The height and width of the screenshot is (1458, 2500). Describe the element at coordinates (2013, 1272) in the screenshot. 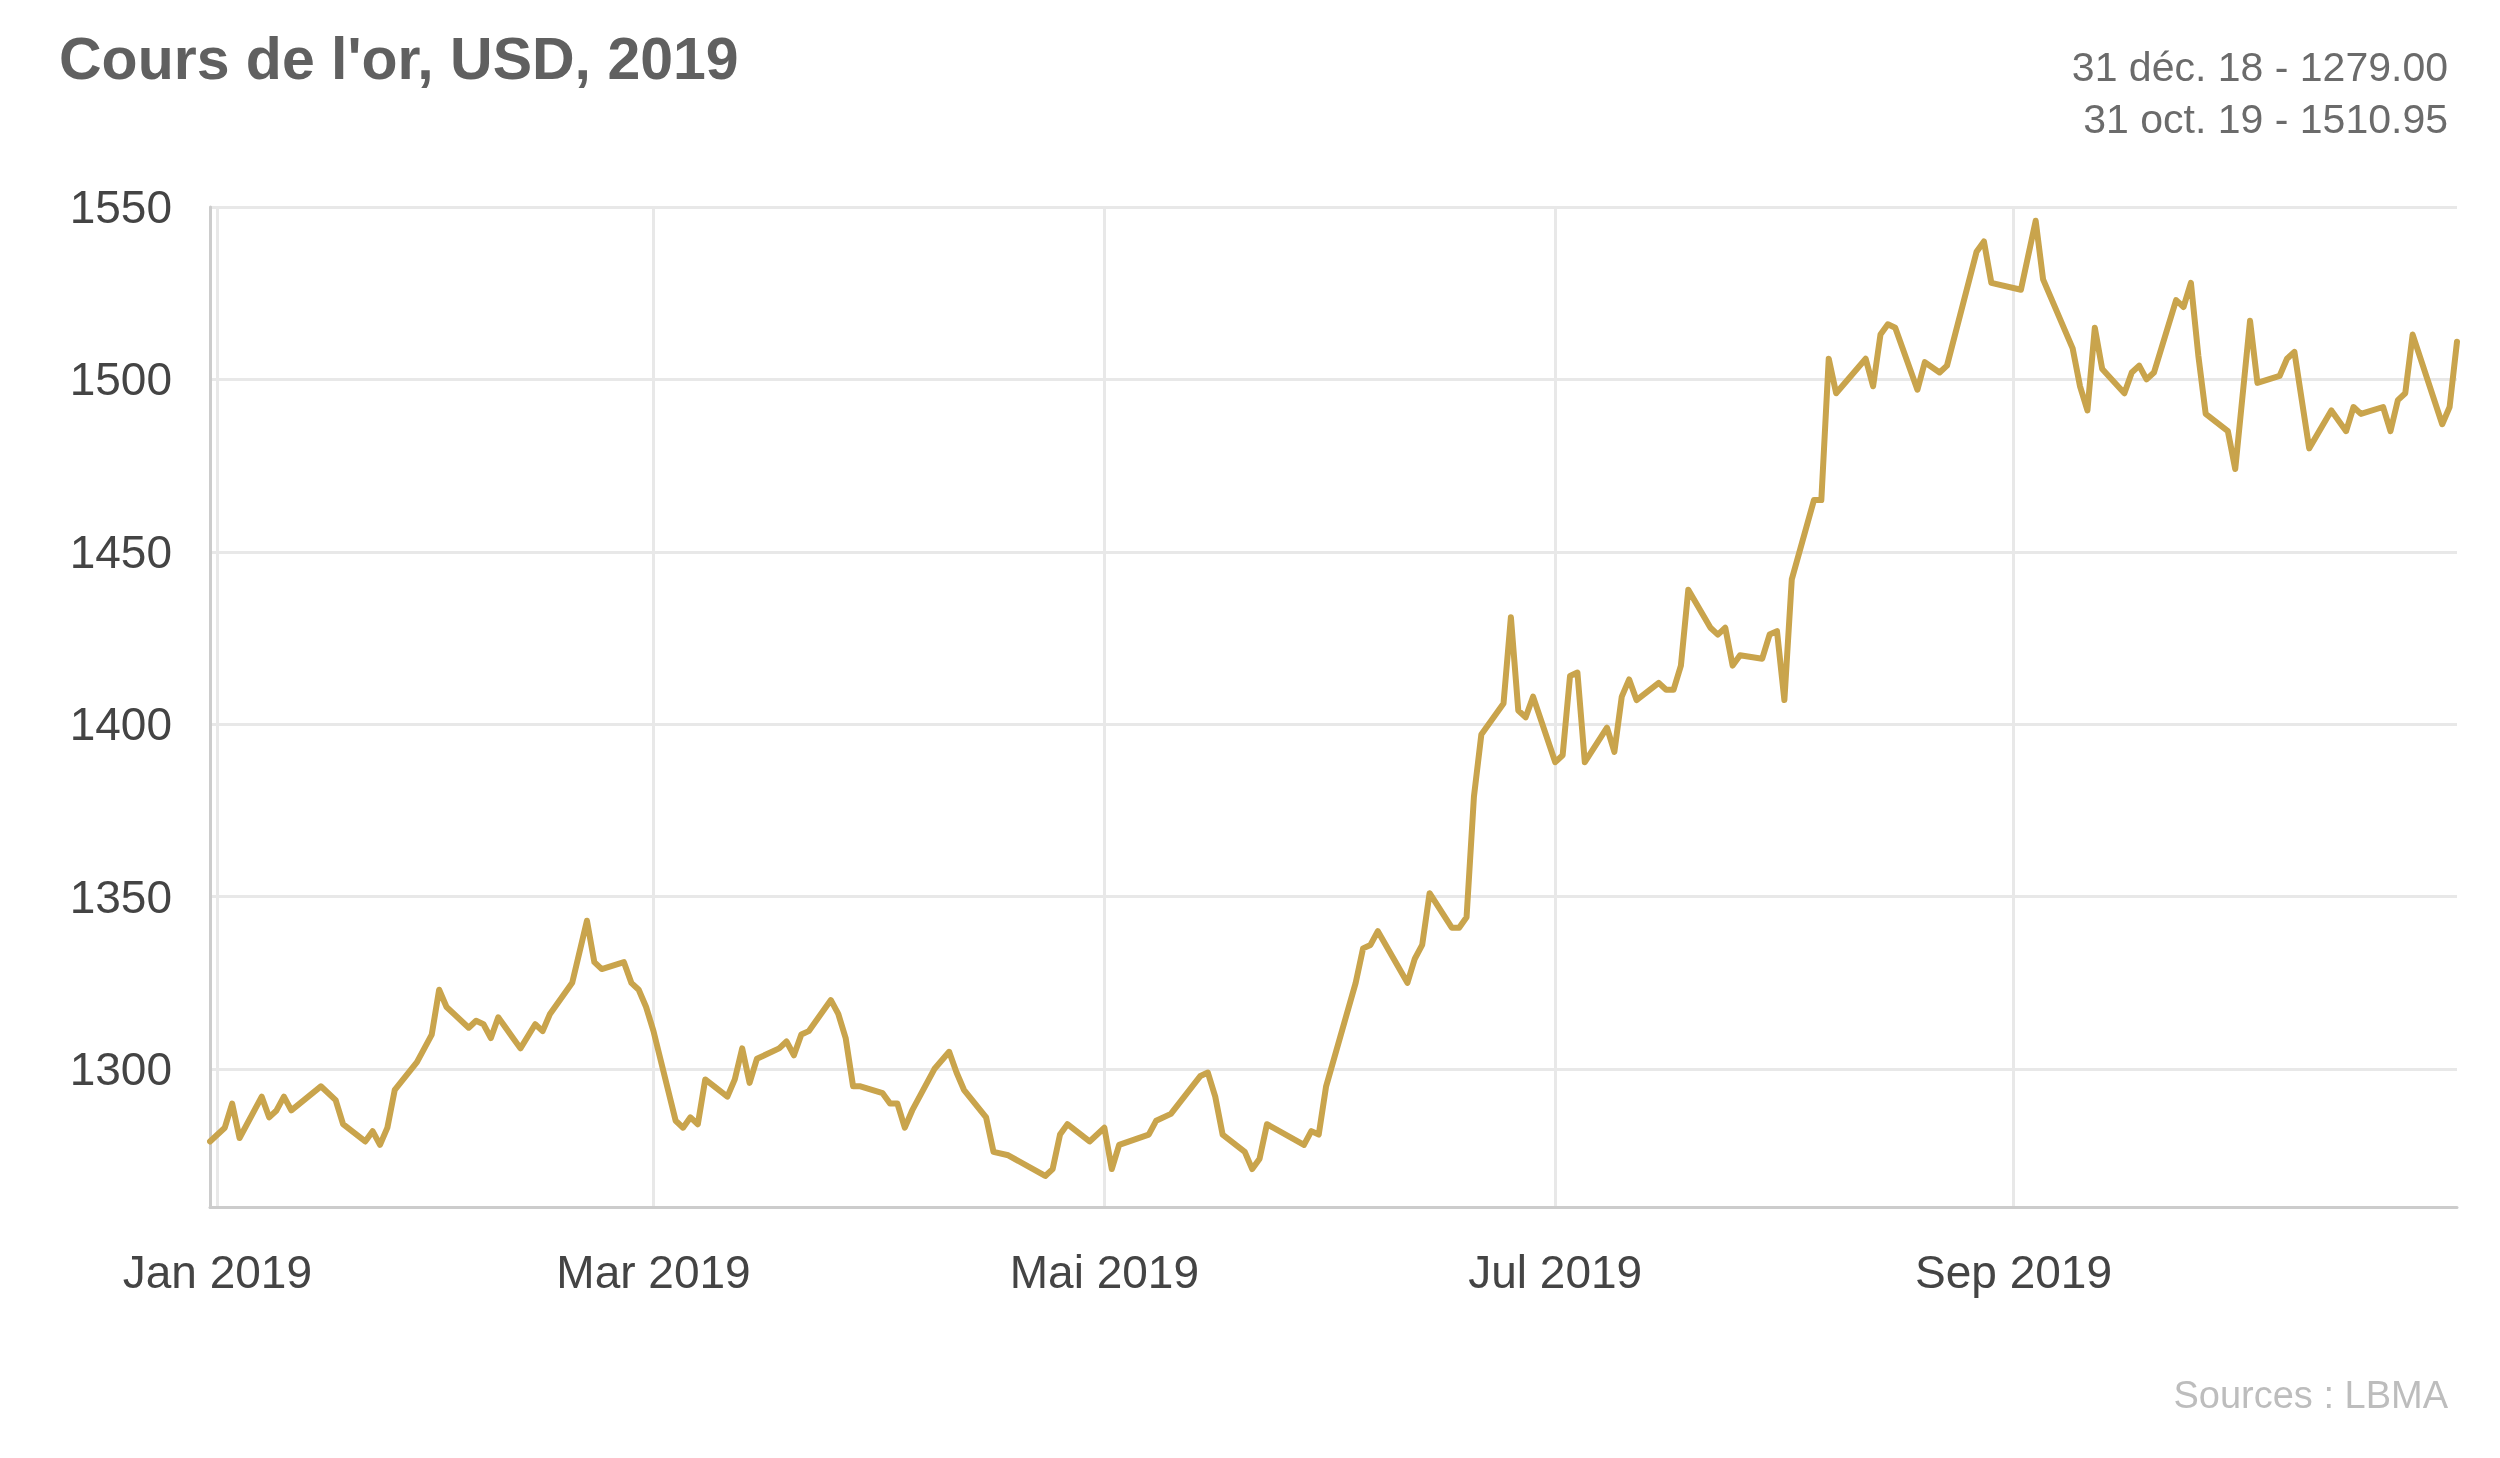

I see `x-tick-label: Sep 2019` at that location.